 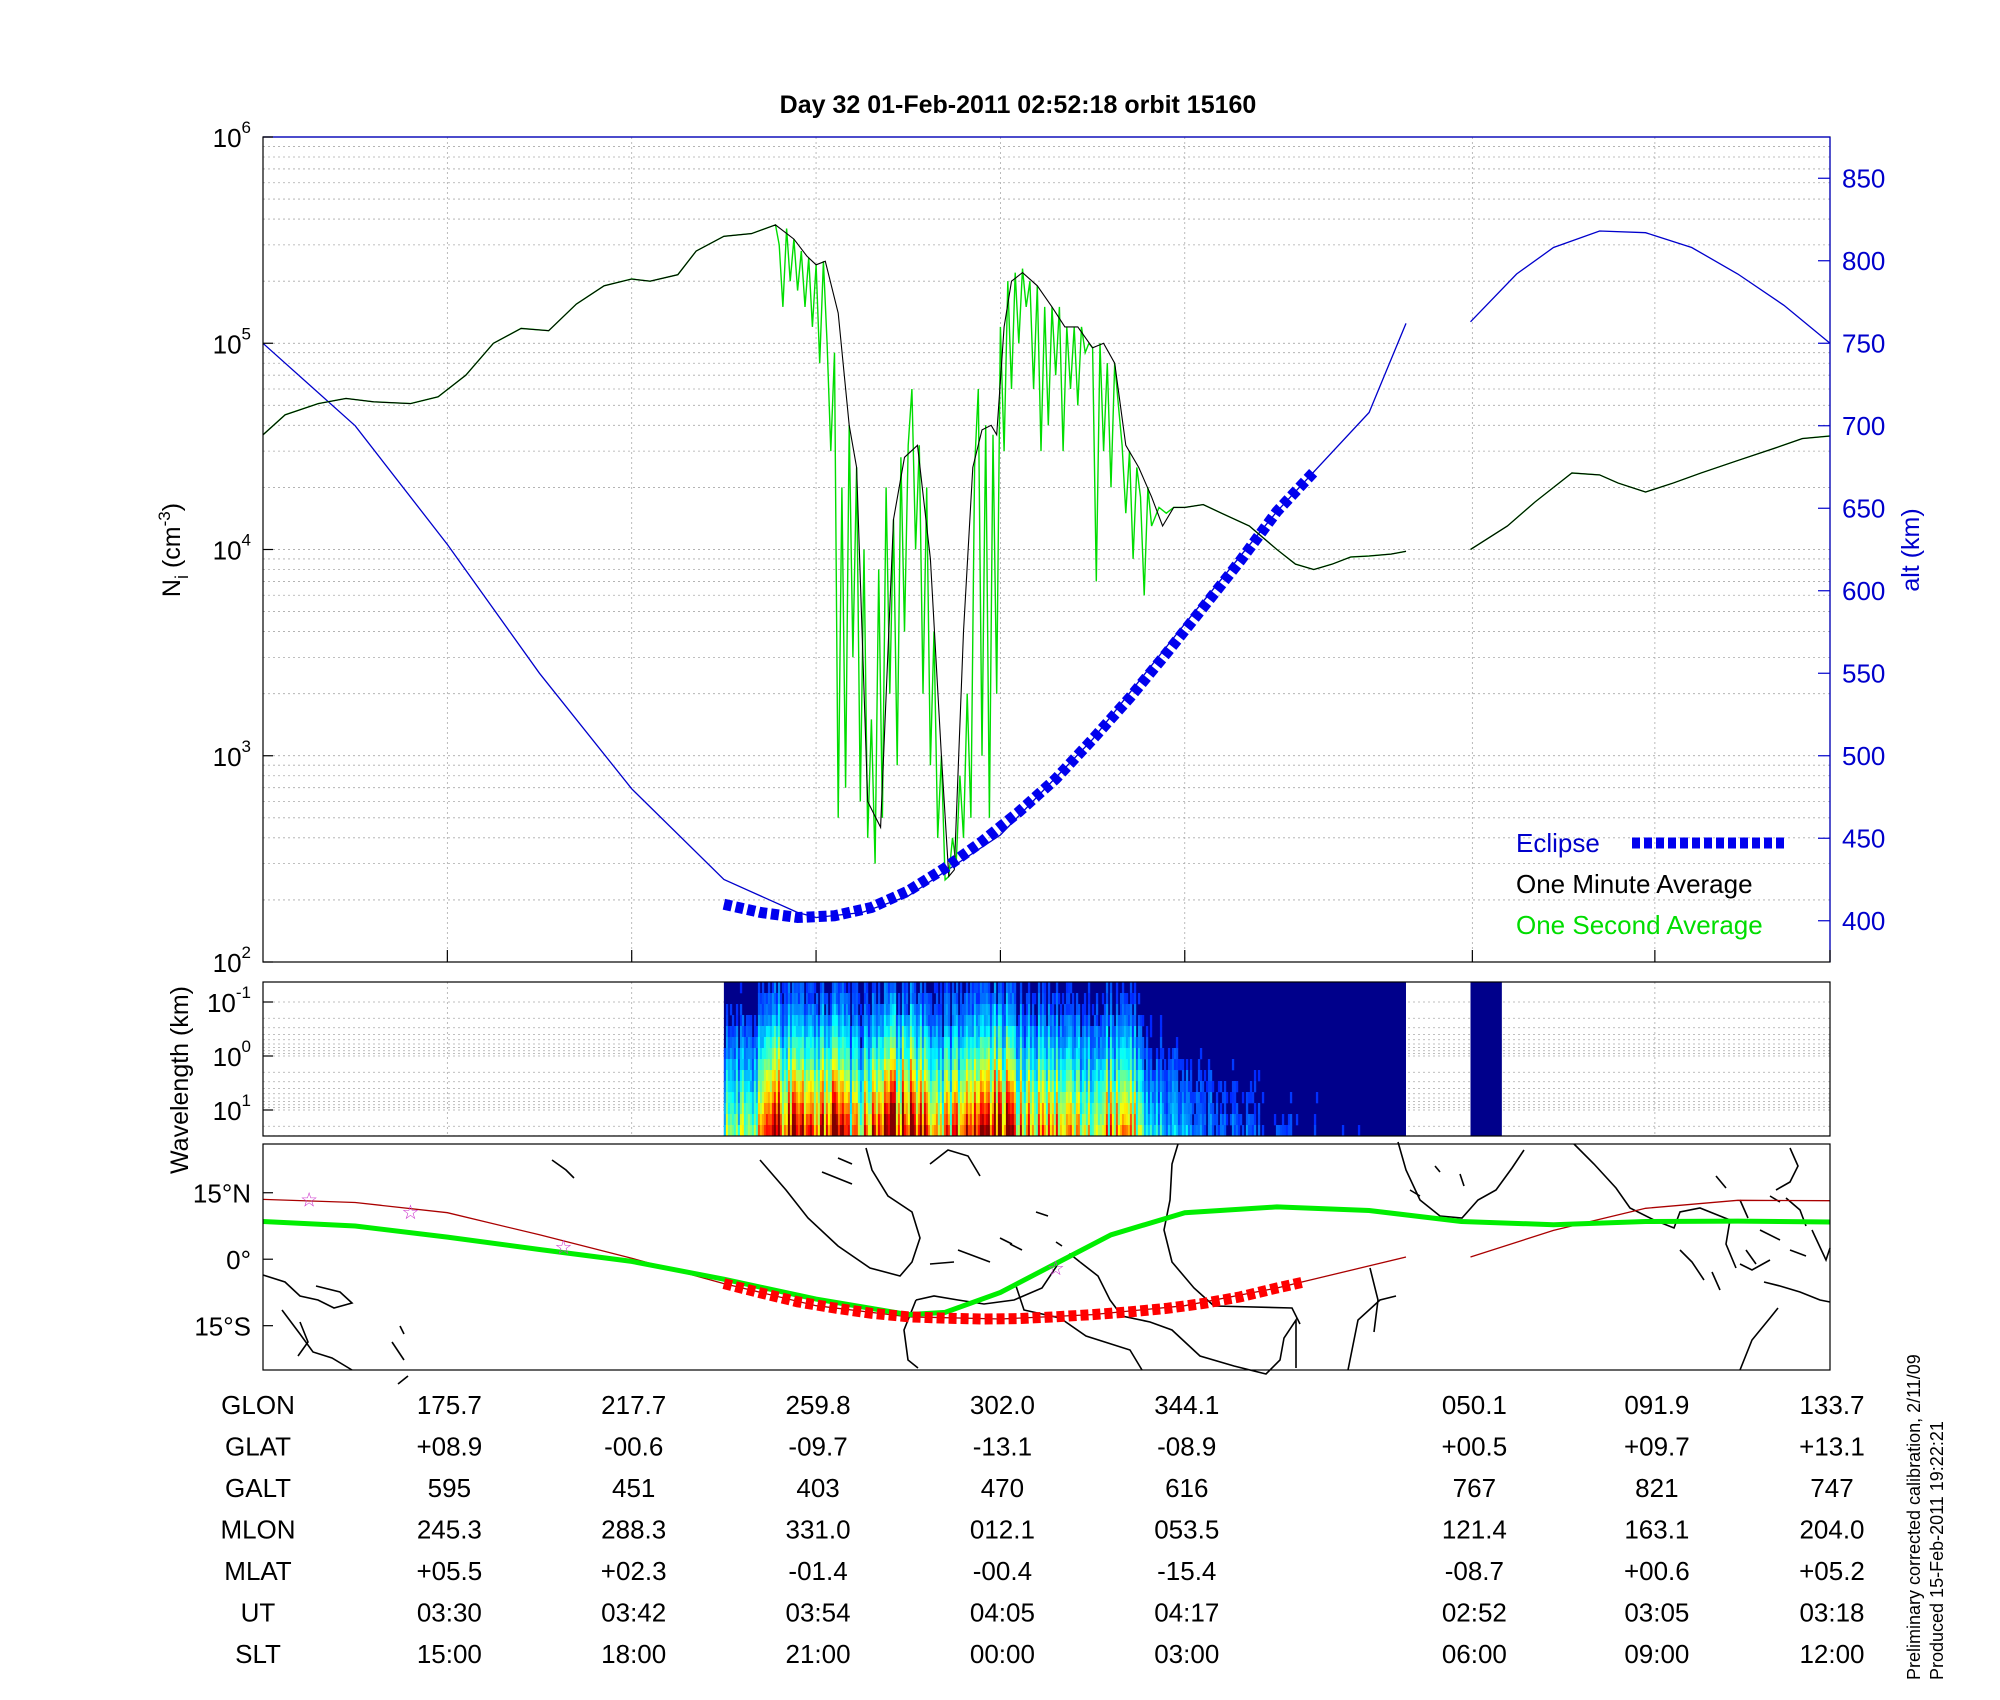 What do you see at coordinates (1186, 1613) in the screenshot?
I see `table-cell: 04:17` at bounding box center [1186, 1613].